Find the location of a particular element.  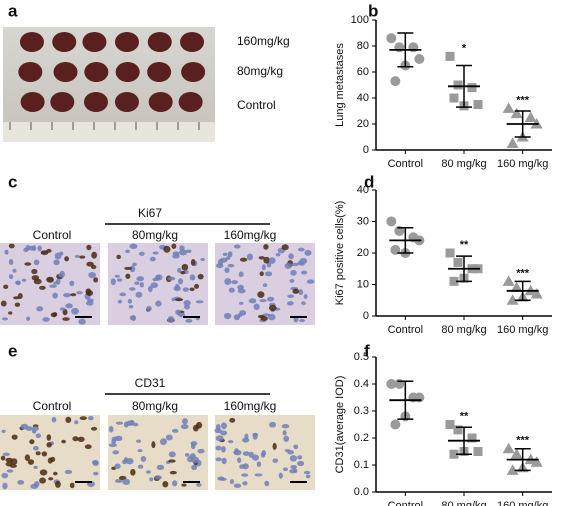

y-tick-label: 10 is located at coordinates (363, 284).